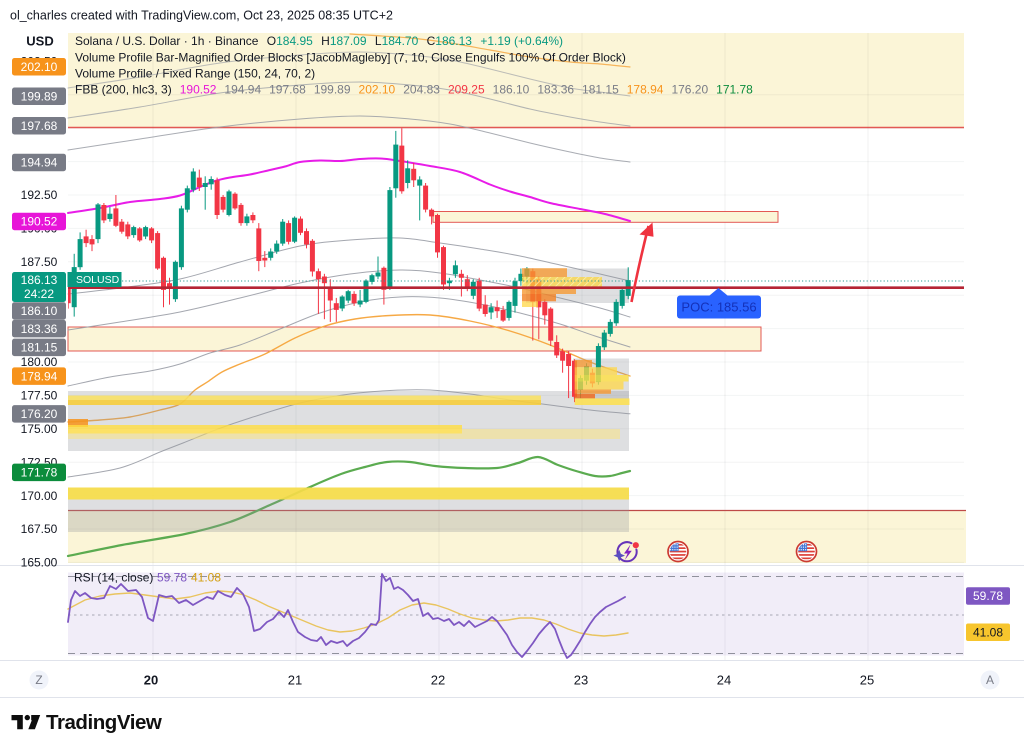  What do you see at coordinates (39, 473) in the screenshot?
I see `svg-text: 171.78` at bounding box center [39, 473].